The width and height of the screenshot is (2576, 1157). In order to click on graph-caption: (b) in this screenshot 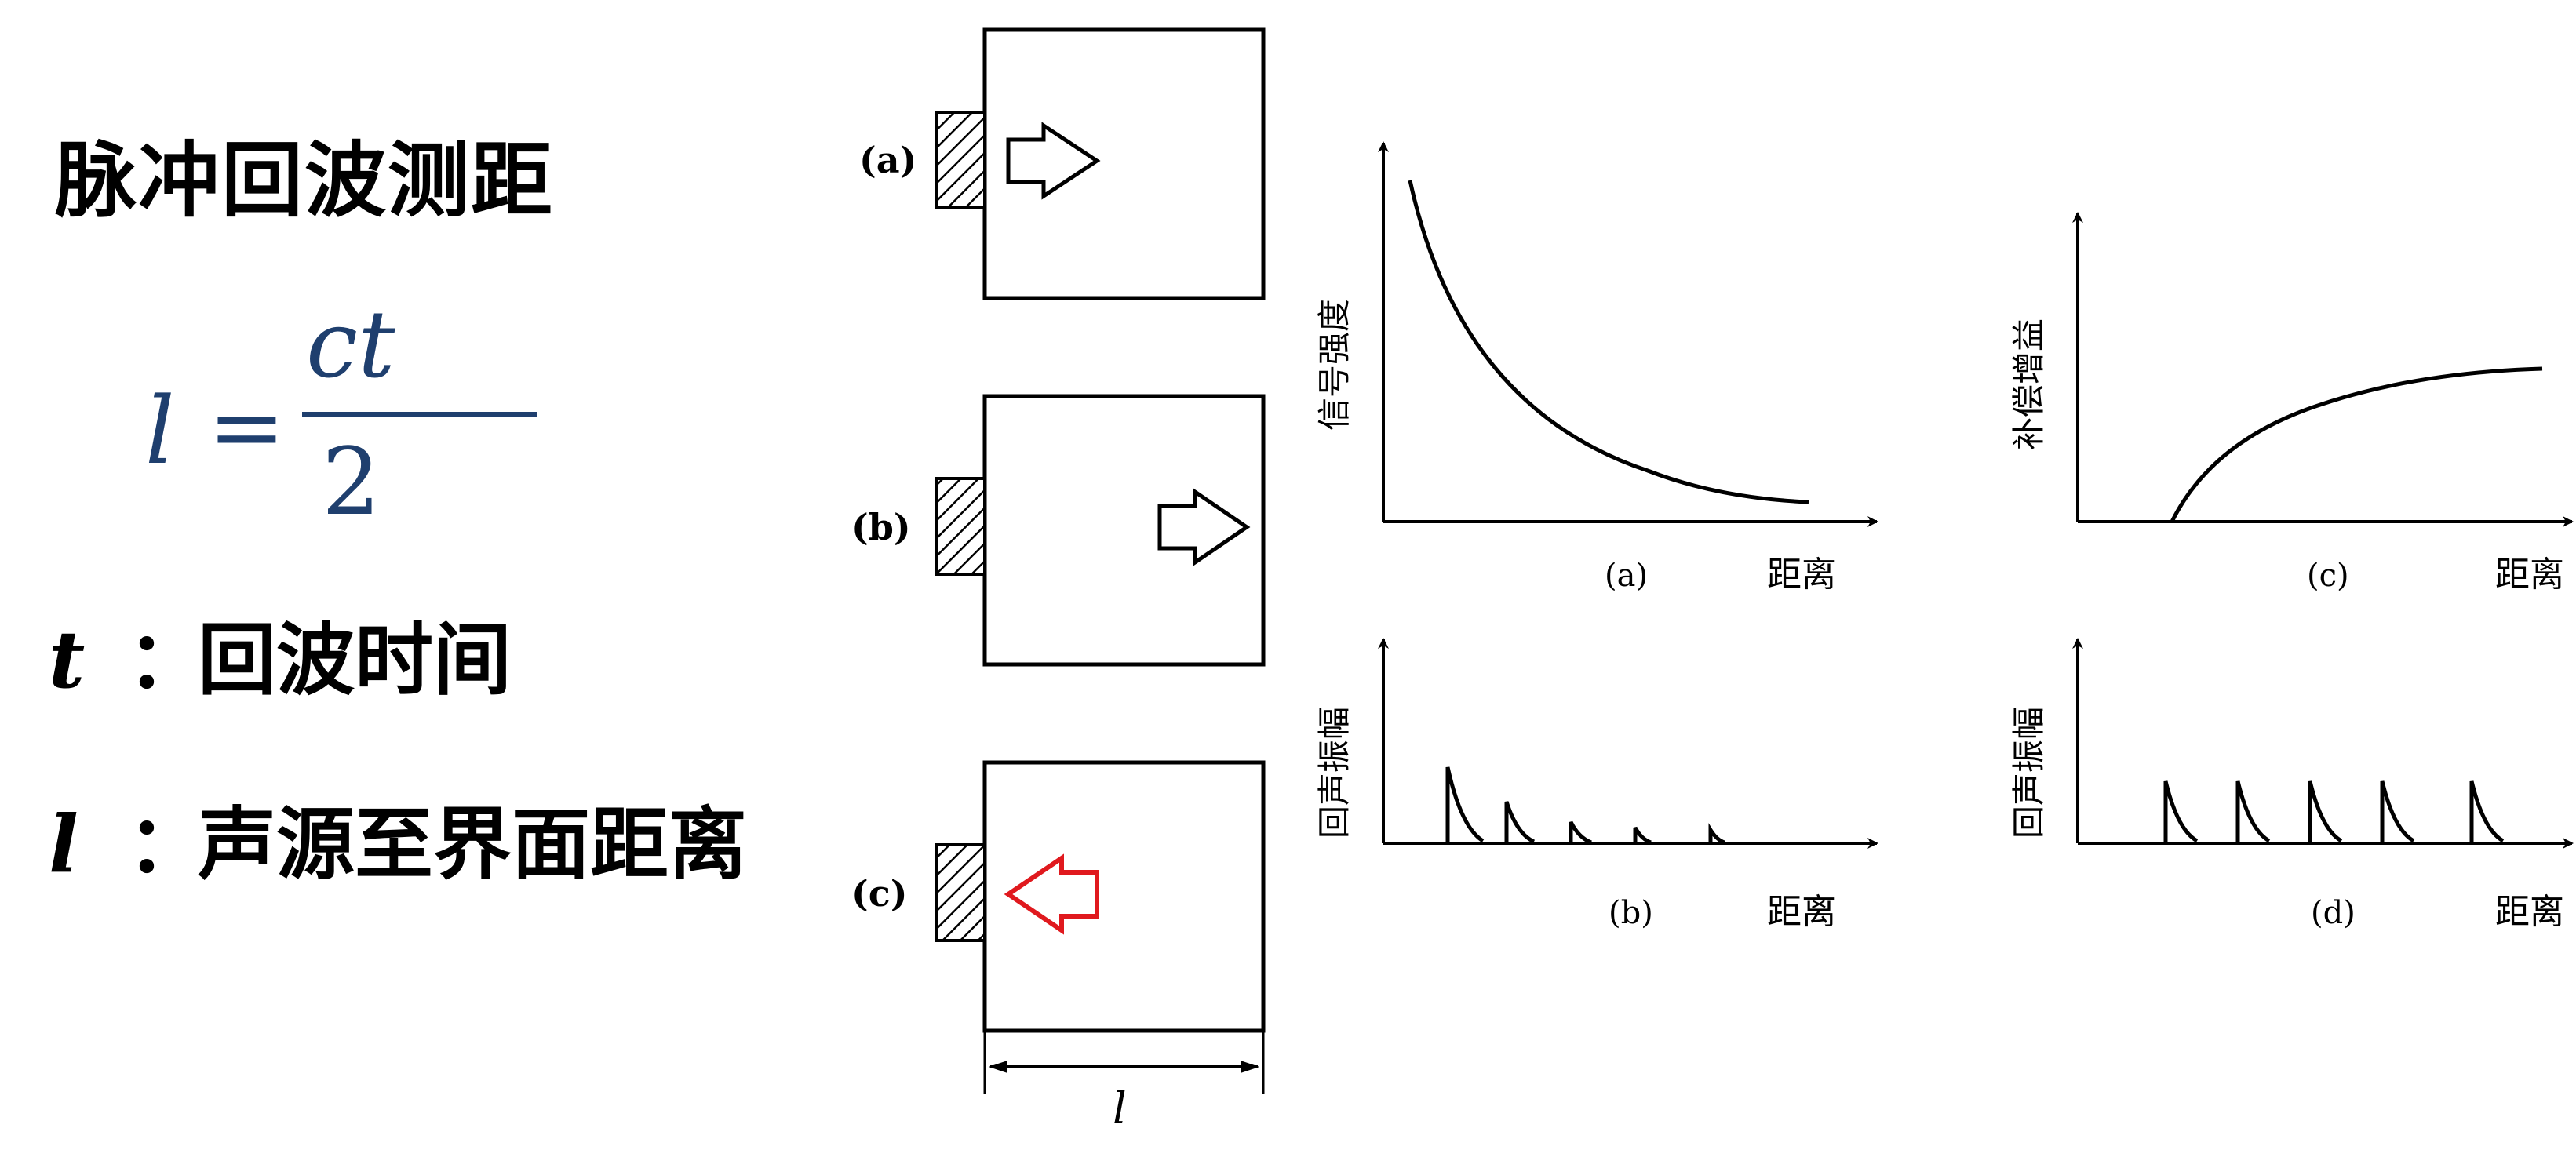, I will do `click(1631, 913)`.